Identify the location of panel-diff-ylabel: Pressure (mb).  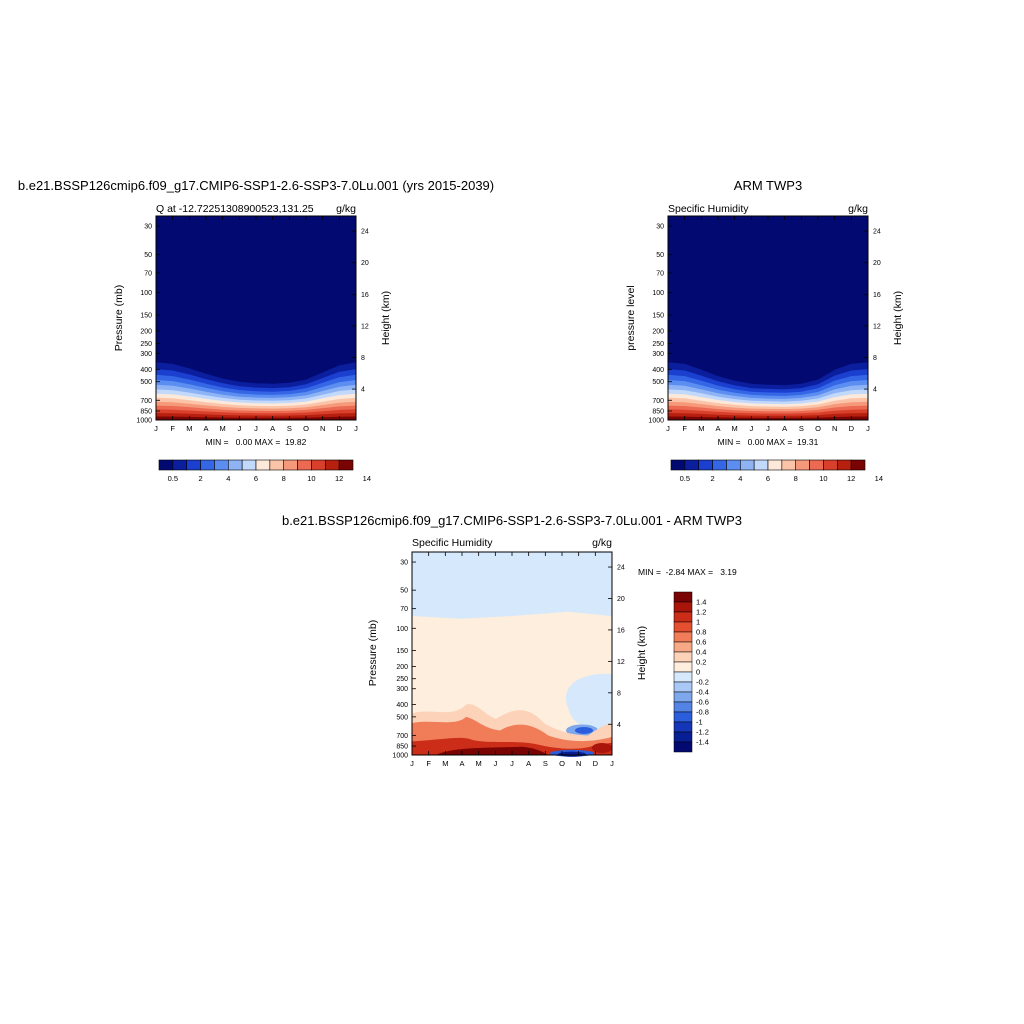
(373, 653).